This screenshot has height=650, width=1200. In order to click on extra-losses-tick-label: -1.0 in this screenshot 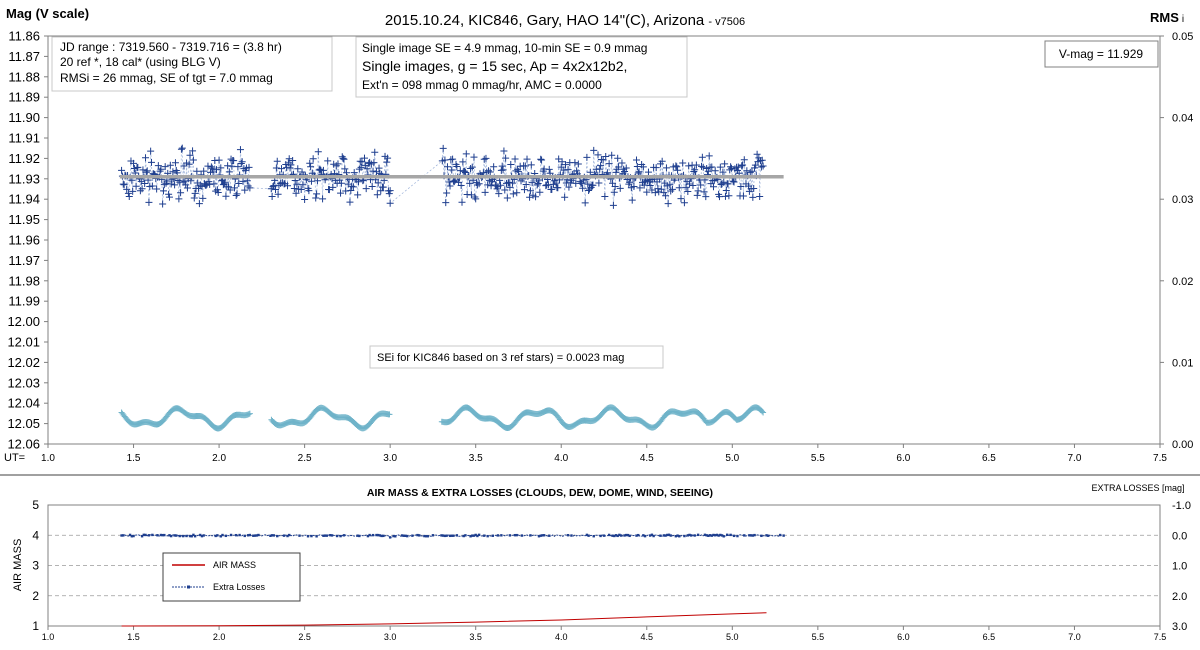, I will do `click(1181, 506)`.